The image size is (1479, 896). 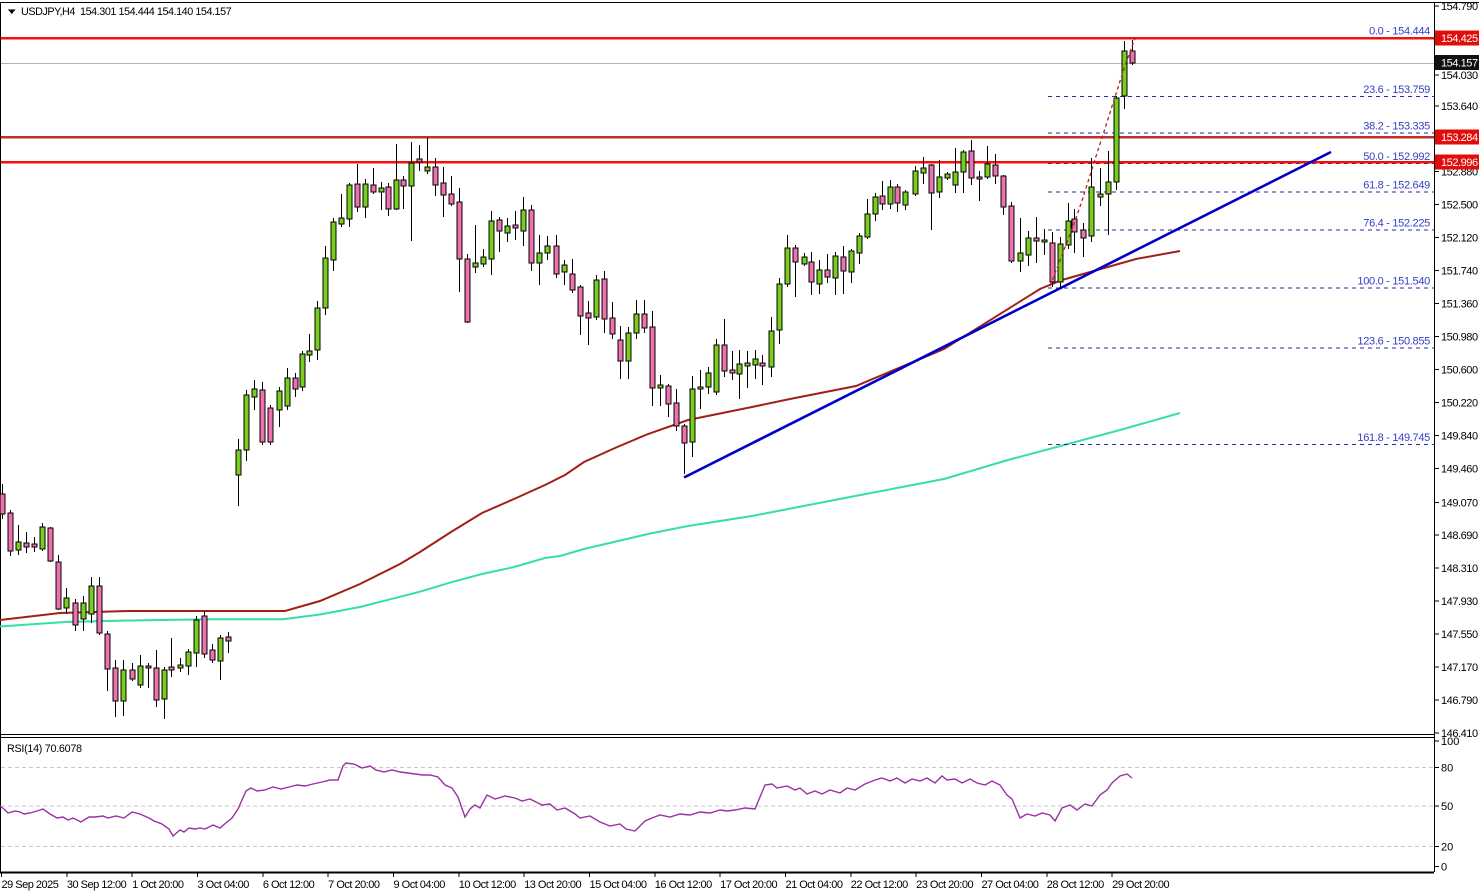 I want to click on svg-text: 7 Oct 20:00, so click(x=354, y=885).